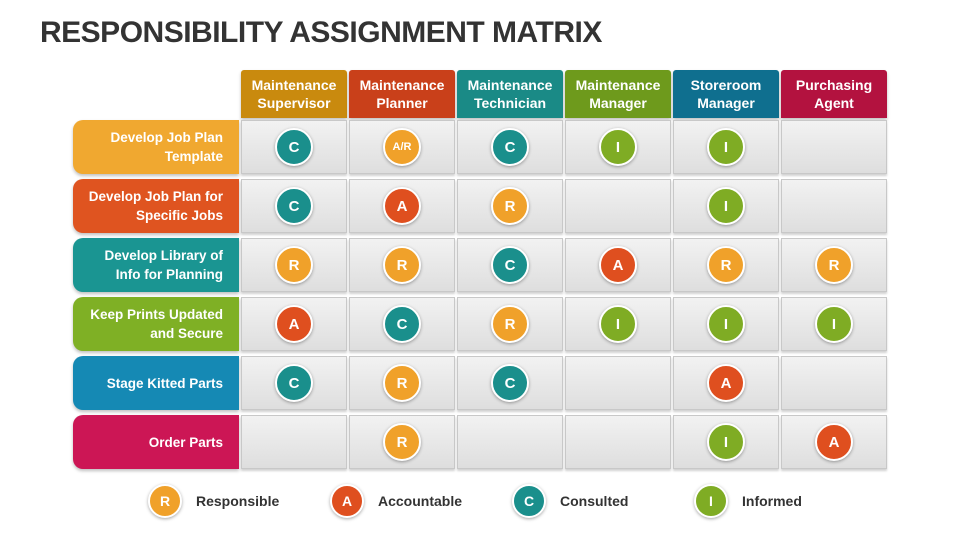 Image resolution: width=960 pixels, height=540 pixels. What do you see at coordinates (726, 94) in the screenshot?
I see `column-header-storeroom-manager: Storeroom Manager` at bounding box center [726, 94].